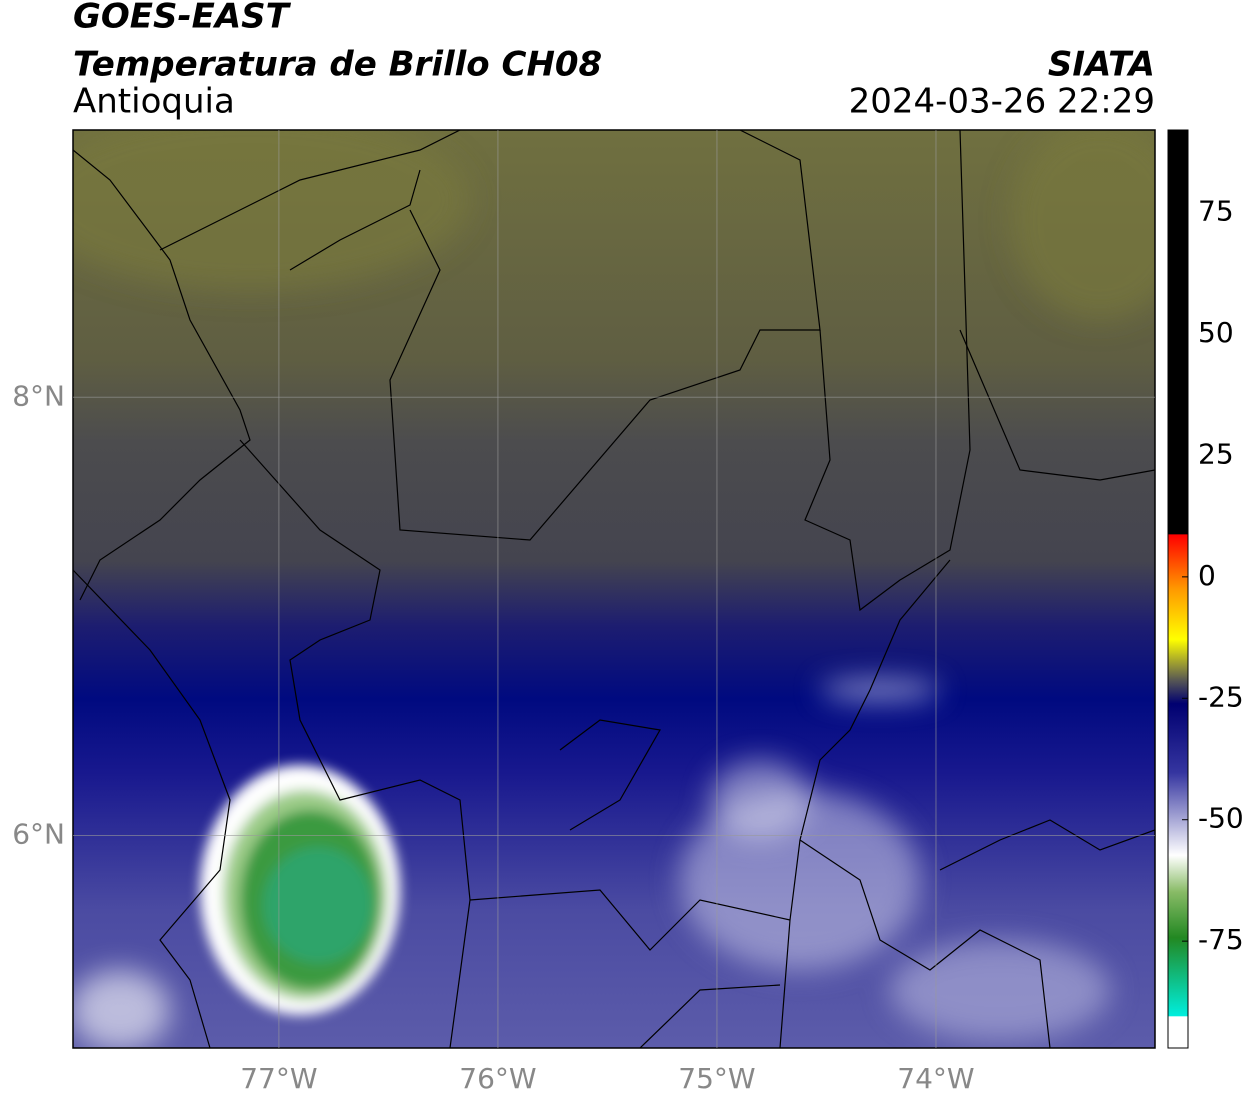  What do you see at coordinates (1207, 575) in the screenshot?
I see `colorbar-tick-label: 0` at bounding box center [1207, 575].